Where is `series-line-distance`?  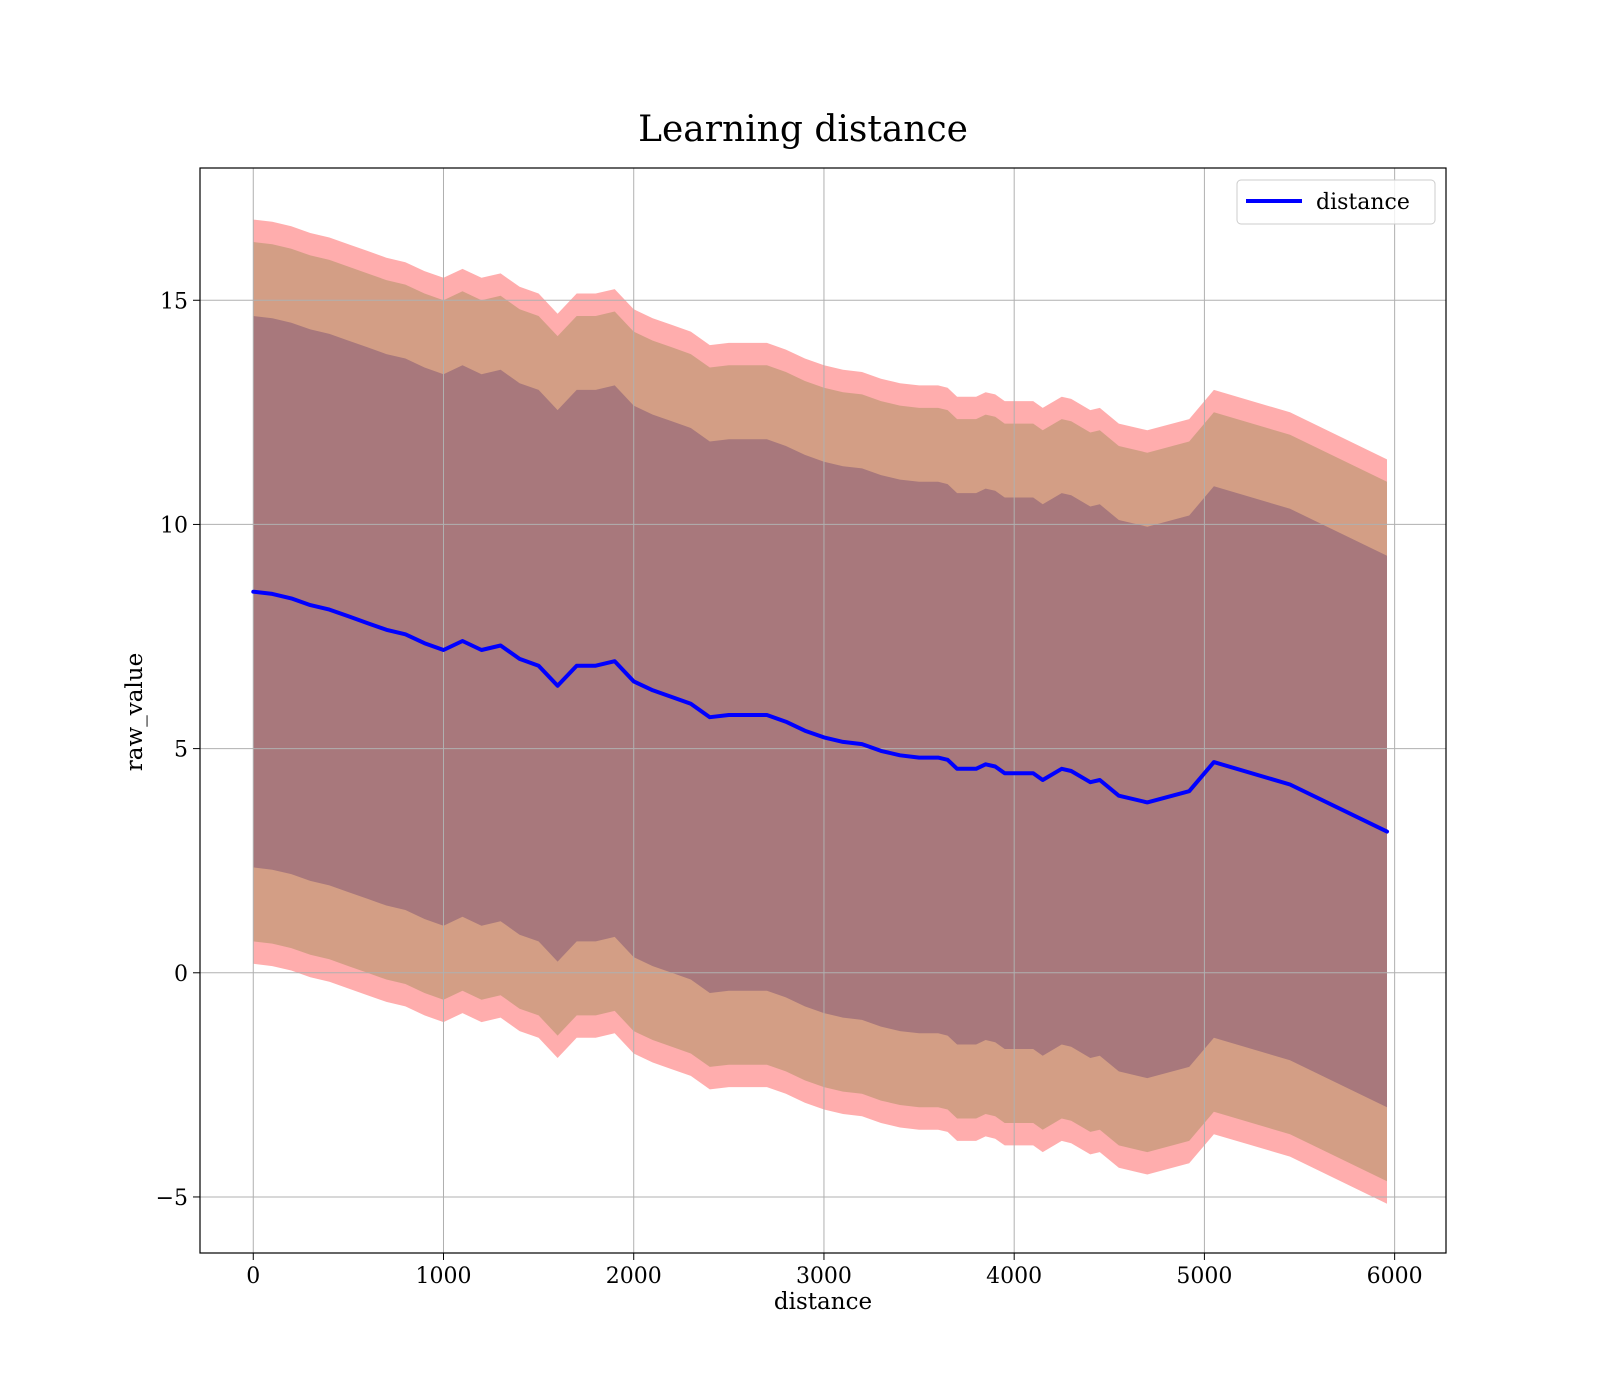 series-line-distance is located at coordinates (820, 711).